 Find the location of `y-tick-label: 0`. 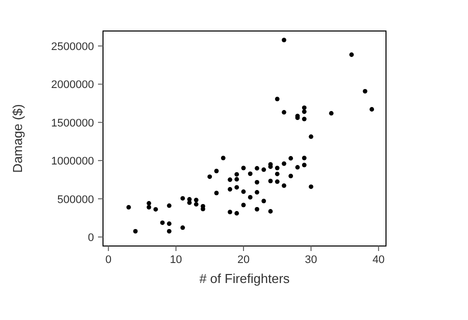

y-tick-label: 0 is located at coordinates (91, 238).